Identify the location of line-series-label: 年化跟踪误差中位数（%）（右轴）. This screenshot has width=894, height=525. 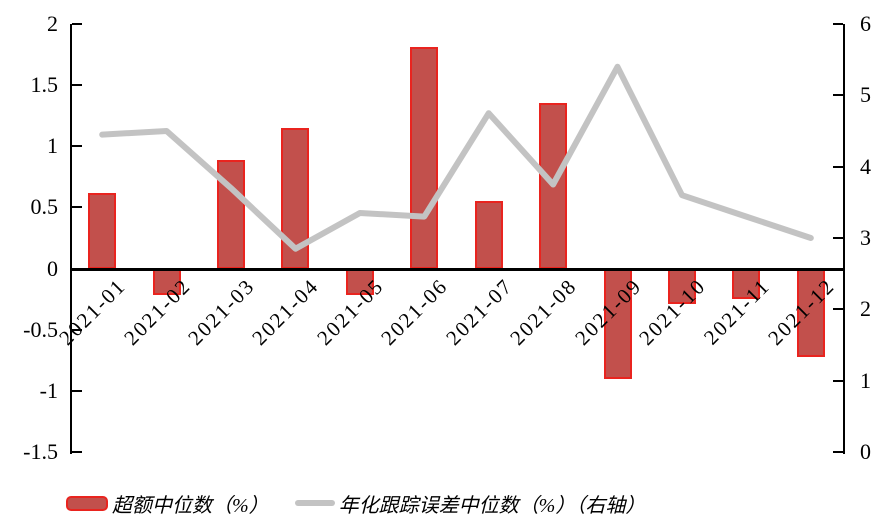
(492, 505).